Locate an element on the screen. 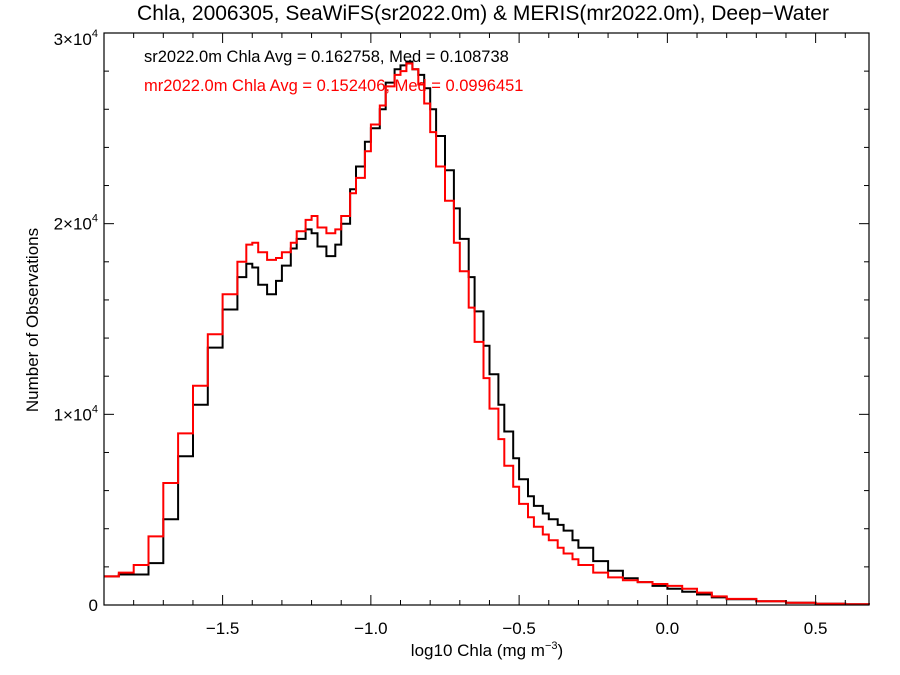 This screenshot has height=675, width=900. x-tick-label: 0.0 is located at coordinates (668, 628).